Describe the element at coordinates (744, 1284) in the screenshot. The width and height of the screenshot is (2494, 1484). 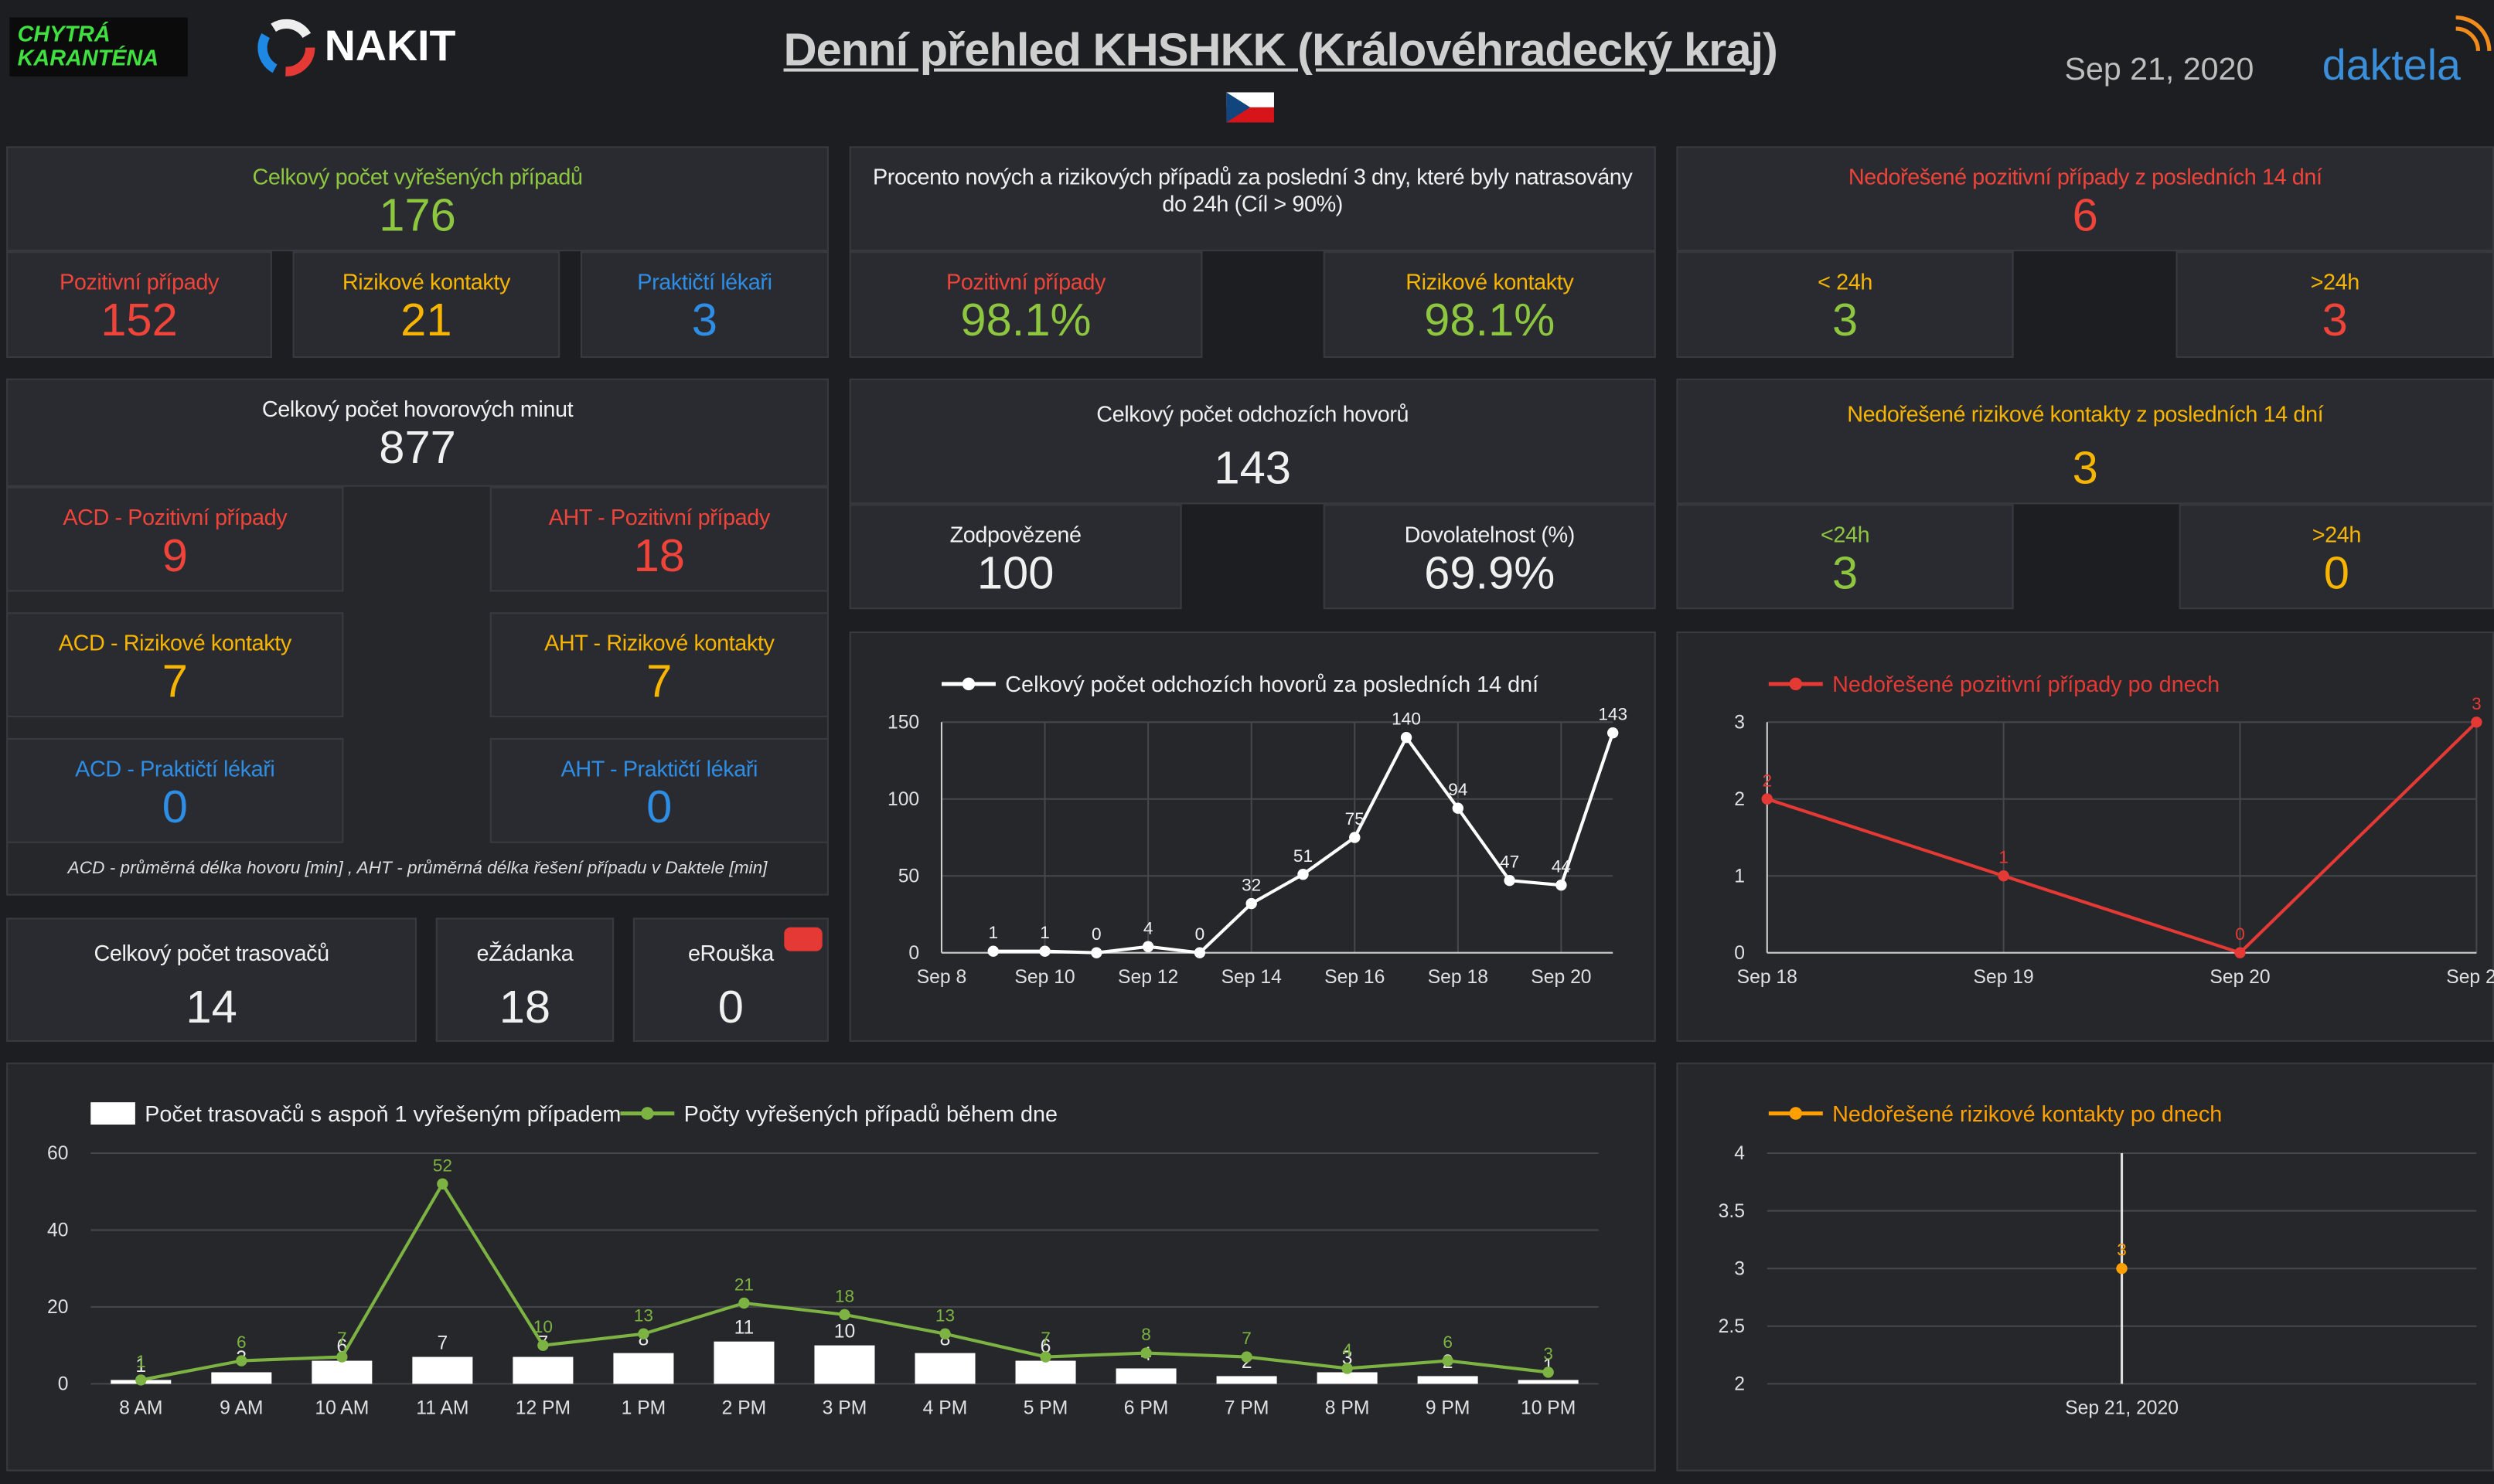
I see `data-label: 21` at that location.